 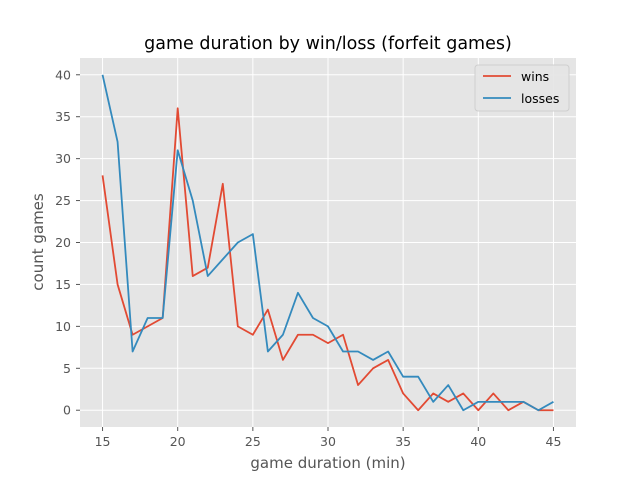 I want to click on x-tick-label: 20, so click(x=178, y=441).